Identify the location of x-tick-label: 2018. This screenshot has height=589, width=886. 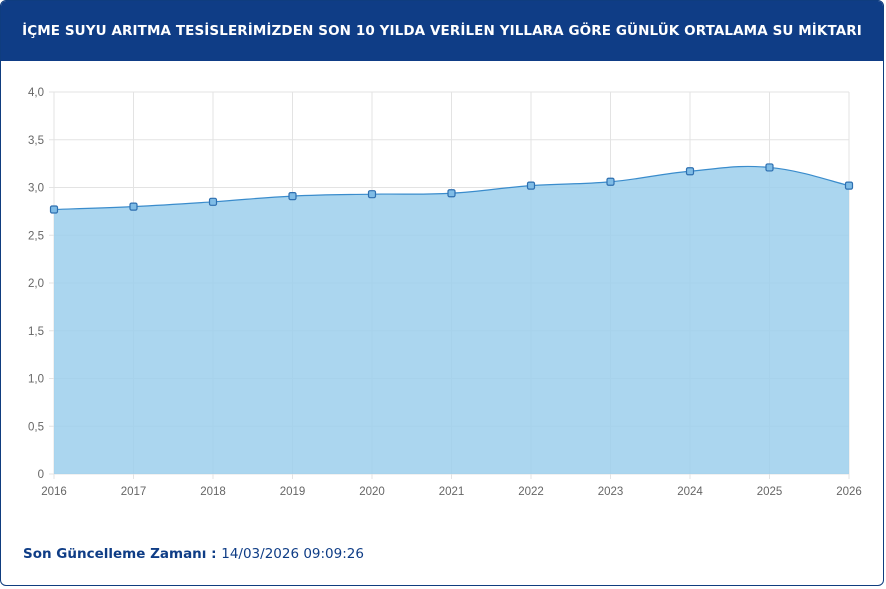
(213, 492).